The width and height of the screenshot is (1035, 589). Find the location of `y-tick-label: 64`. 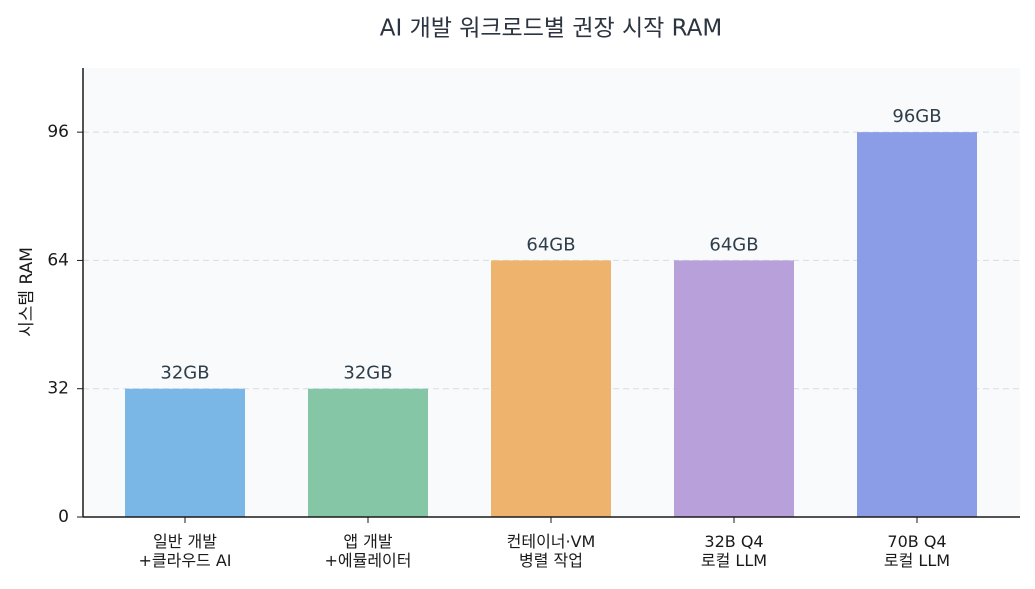

y-tick-label: 64 is located at coordinates (58, 260).